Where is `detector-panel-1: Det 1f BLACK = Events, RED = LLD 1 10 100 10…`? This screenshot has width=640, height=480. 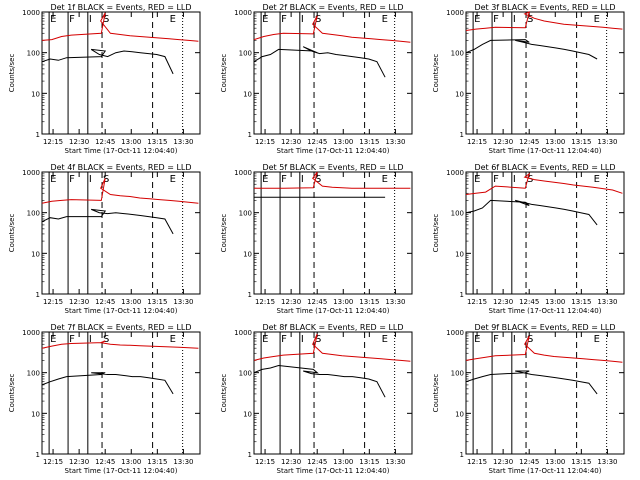 detector-panel-1: Det 1f BLACK = Events, RED = LLD 1 10 100 10… is located at coordinates (104, 79).